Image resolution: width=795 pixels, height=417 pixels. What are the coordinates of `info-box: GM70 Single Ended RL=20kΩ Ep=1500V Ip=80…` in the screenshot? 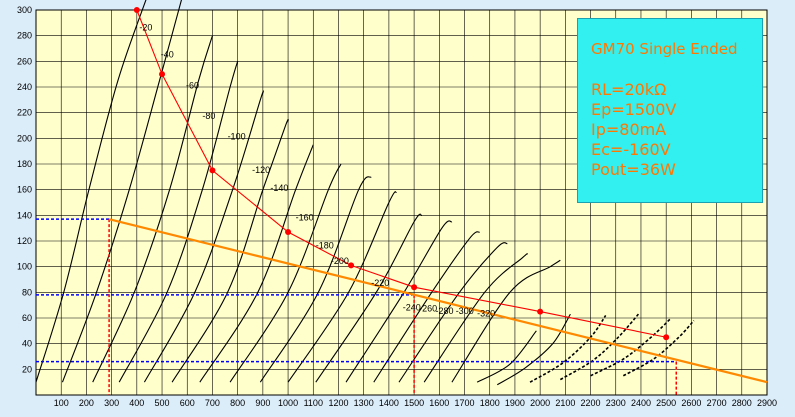 It's located at (670, 110).